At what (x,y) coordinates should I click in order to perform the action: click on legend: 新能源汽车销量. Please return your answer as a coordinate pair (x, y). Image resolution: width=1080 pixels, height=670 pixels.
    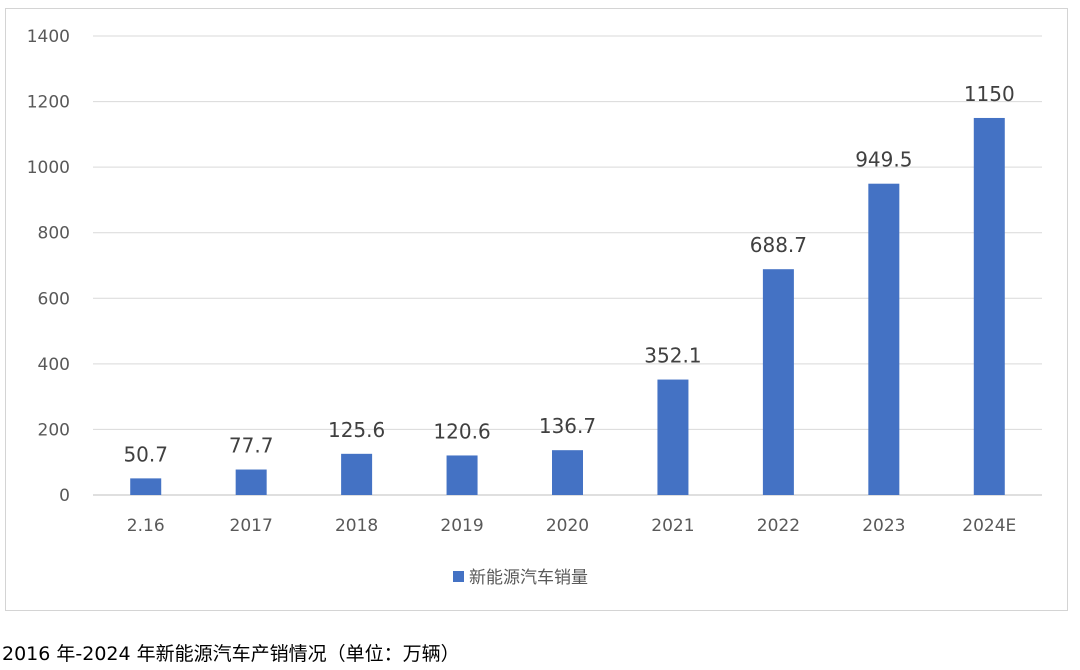
    Looking at the image, I should click on (520, 578).